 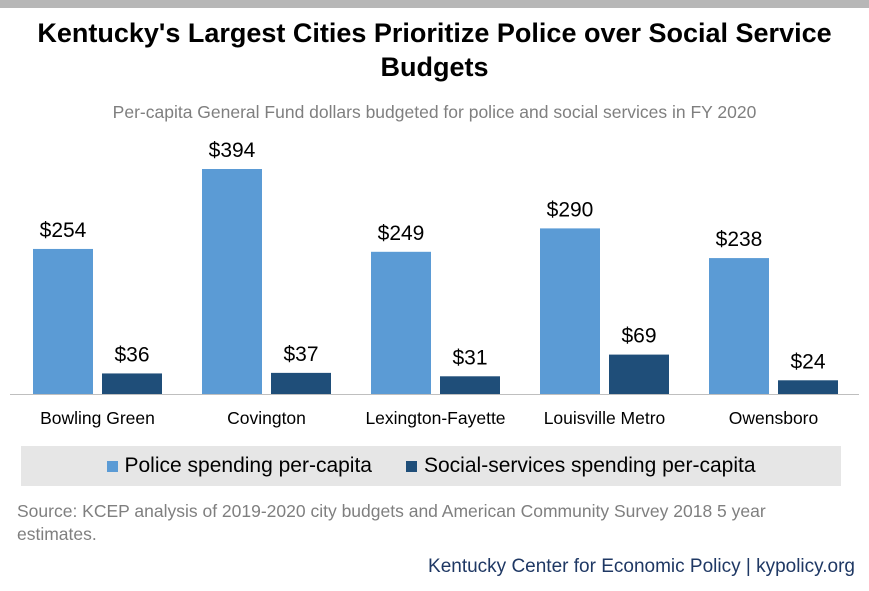 What do you see at coordinates (112, 466) in the screenshot?
I see `legend-swatch-police` at bounding box center [112, 466].